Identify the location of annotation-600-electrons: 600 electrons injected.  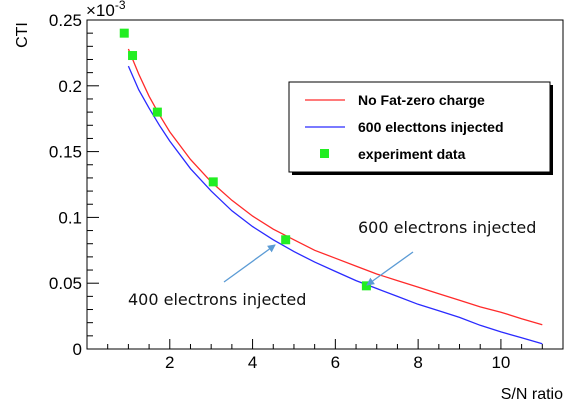
(447, 227).